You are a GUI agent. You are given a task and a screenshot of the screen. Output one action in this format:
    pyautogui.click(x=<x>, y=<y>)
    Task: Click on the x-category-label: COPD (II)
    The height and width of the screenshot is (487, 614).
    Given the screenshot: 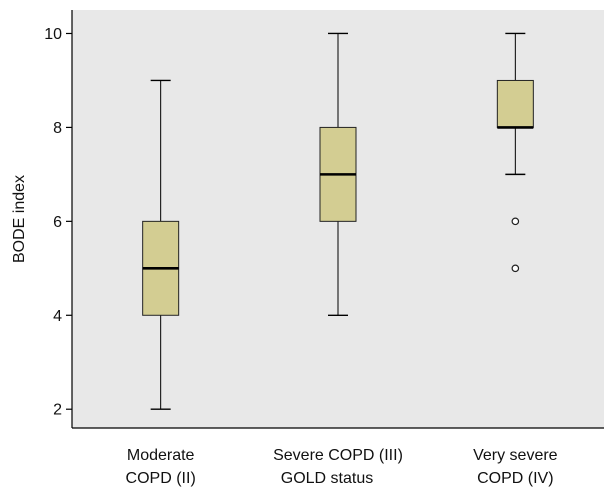 What is the action you would take?
    pyautogui.click(x=161, y=478)
    